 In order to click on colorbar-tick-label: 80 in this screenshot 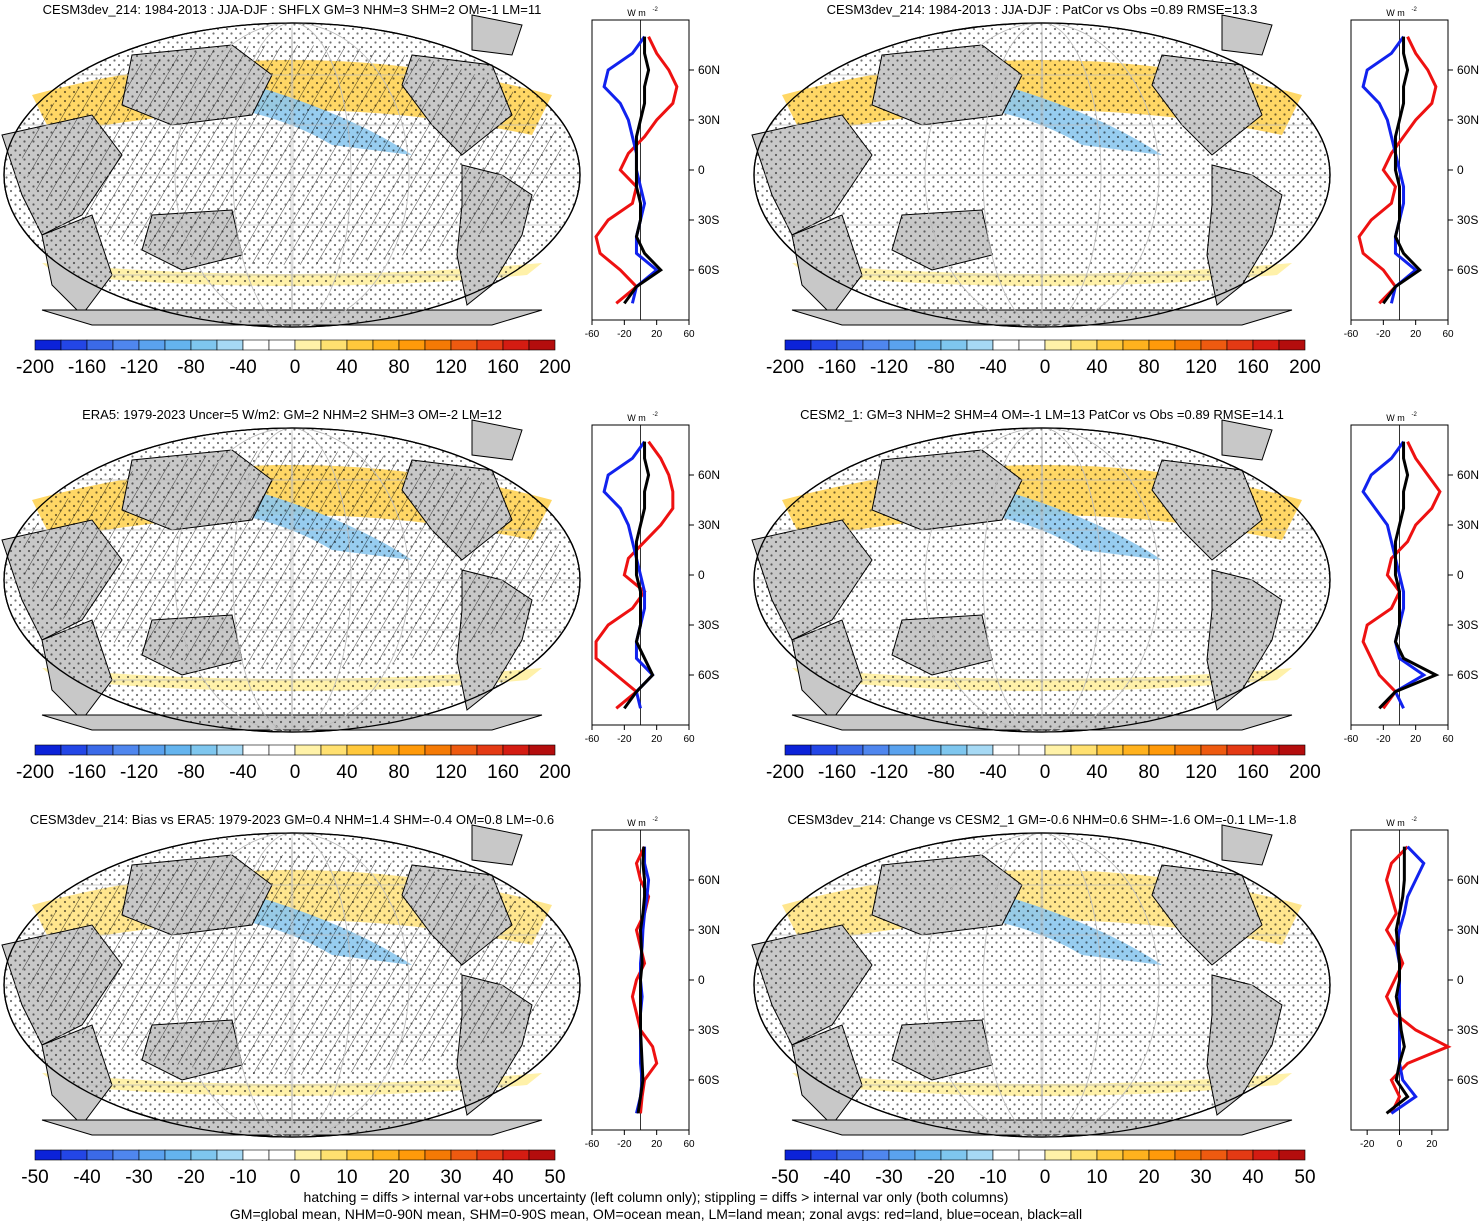, I will do `click(398, 772)`.